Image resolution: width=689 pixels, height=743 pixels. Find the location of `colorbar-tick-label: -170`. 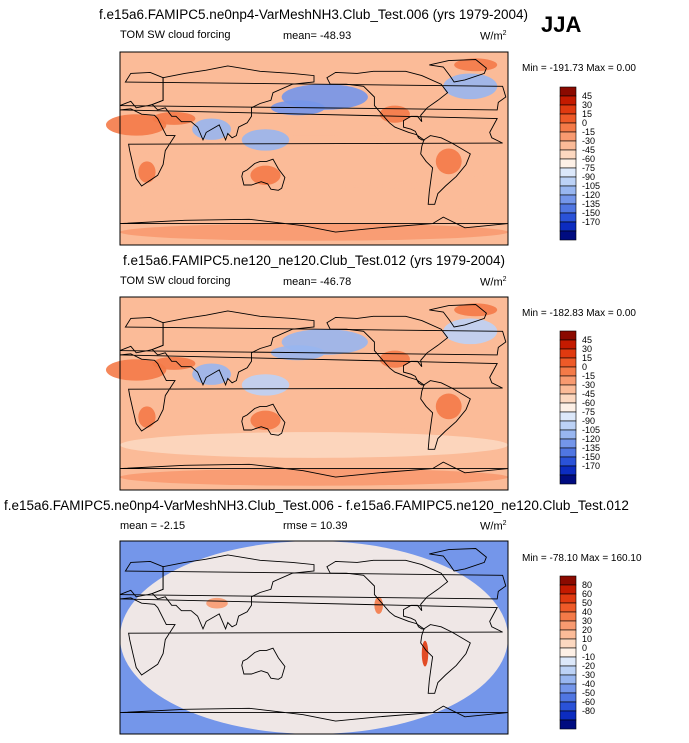

colorbar-tick-label: -170 is located at coordinates (591, 222).